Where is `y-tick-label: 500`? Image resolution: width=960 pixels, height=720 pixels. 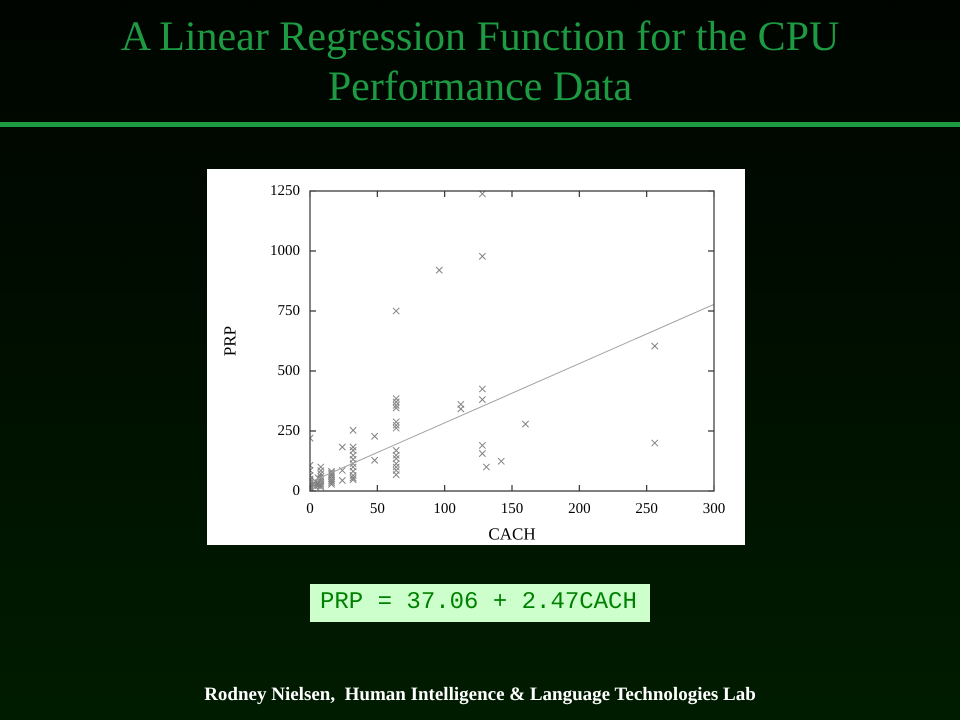 y-tick-label: 500 is located at coordinates (289, 370).